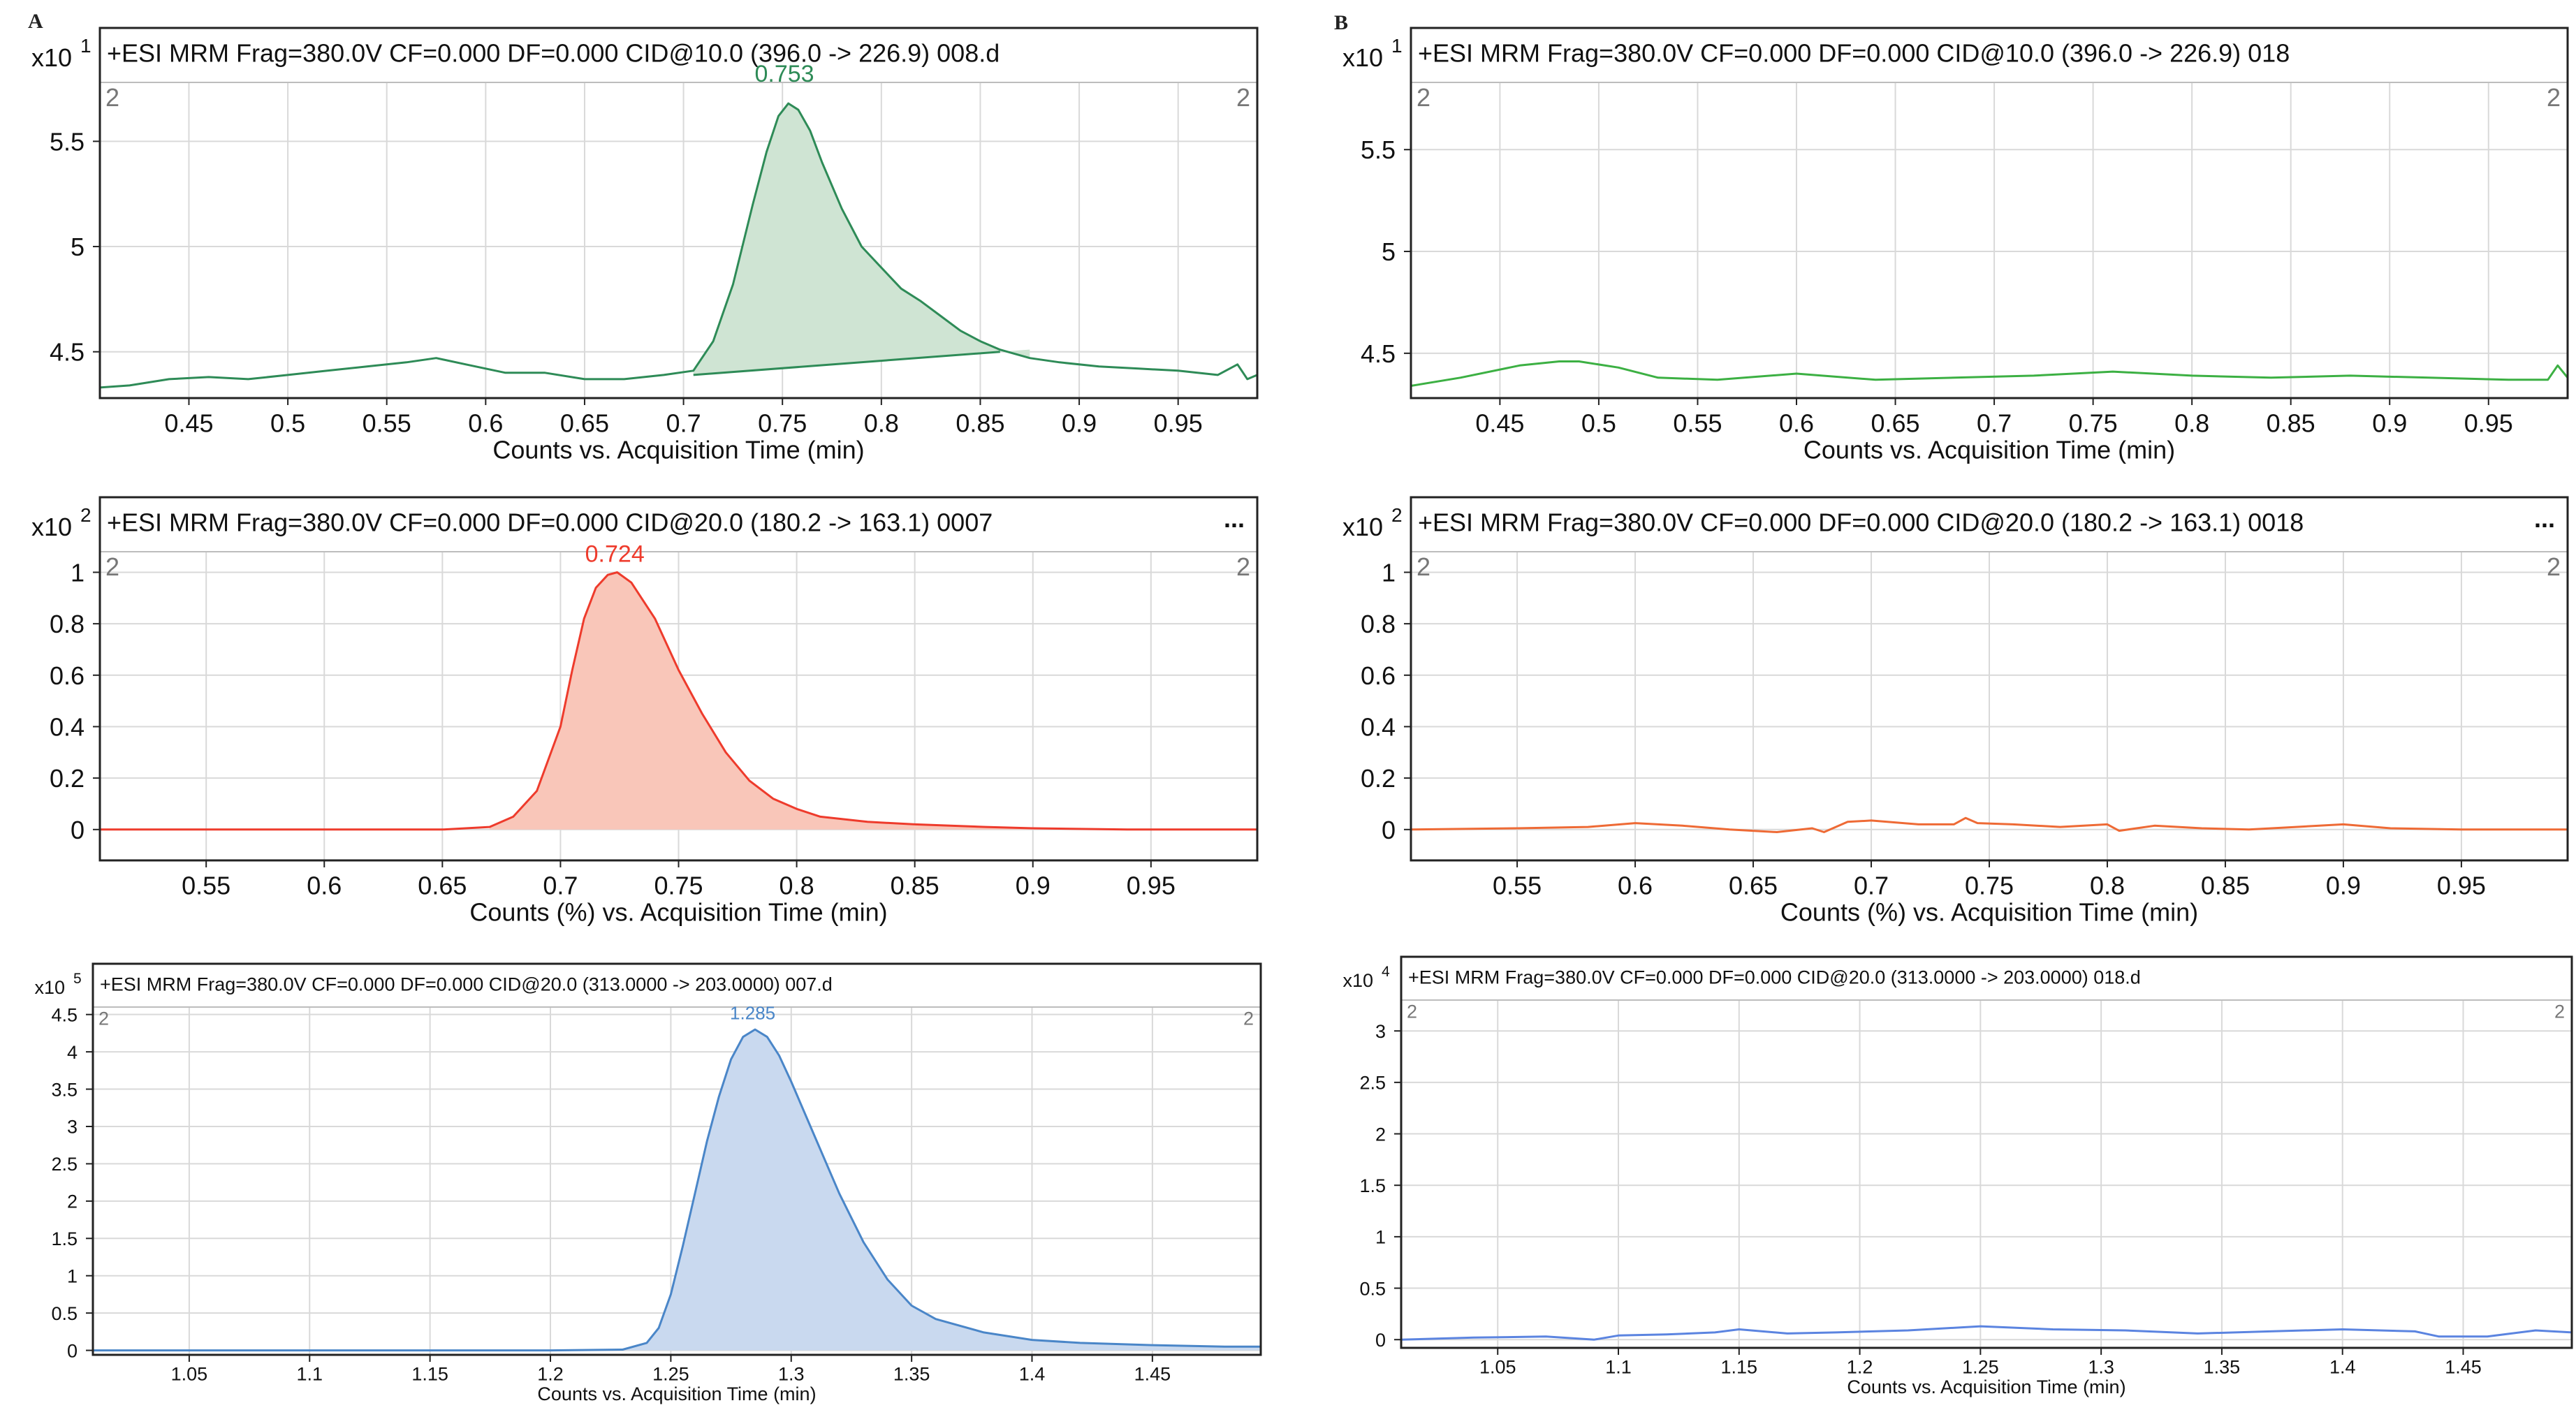  What do you see at coordinates (72, 1052) in the screenshot?
I see `y-tick-label: 4` at bounding box center [72, 1052].